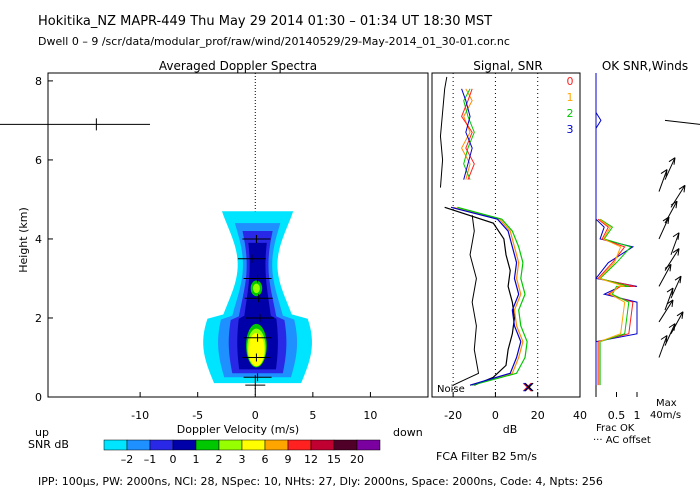 The width and height of the screenshot is (700, 500). What do you see at coordinates (334, 459) in the screenshot?
I see `colorbar-tick-9: 15` at bounding box center [334, 459].